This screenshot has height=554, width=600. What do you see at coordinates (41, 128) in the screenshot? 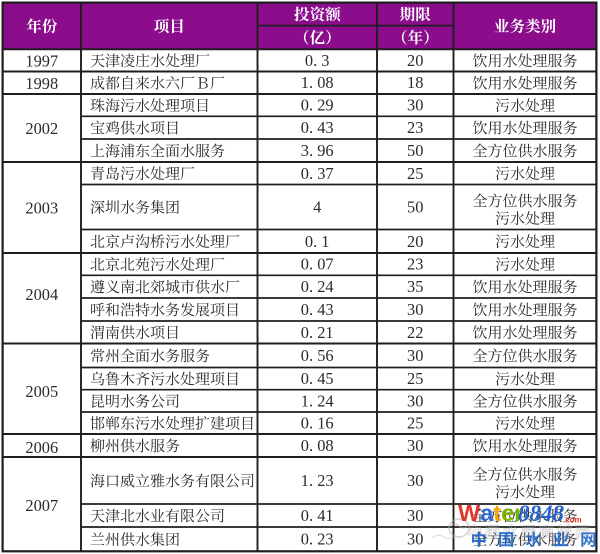
I see `svg-text: 2002` at bounding box center [41, 128].